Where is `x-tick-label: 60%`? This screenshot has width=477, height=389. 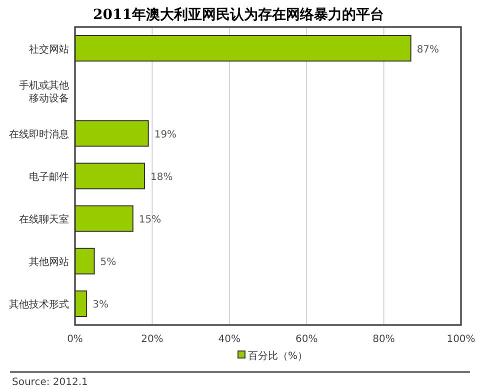
x-tick-label: 60% is located at coordinates (306, 339).